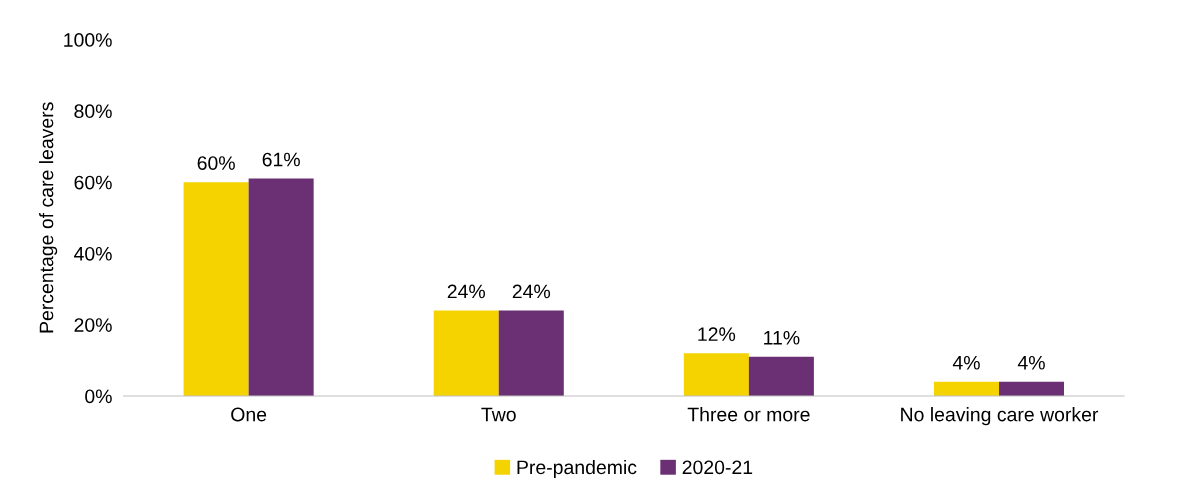  I want to click on data-label: 60%, so click(216, 163).